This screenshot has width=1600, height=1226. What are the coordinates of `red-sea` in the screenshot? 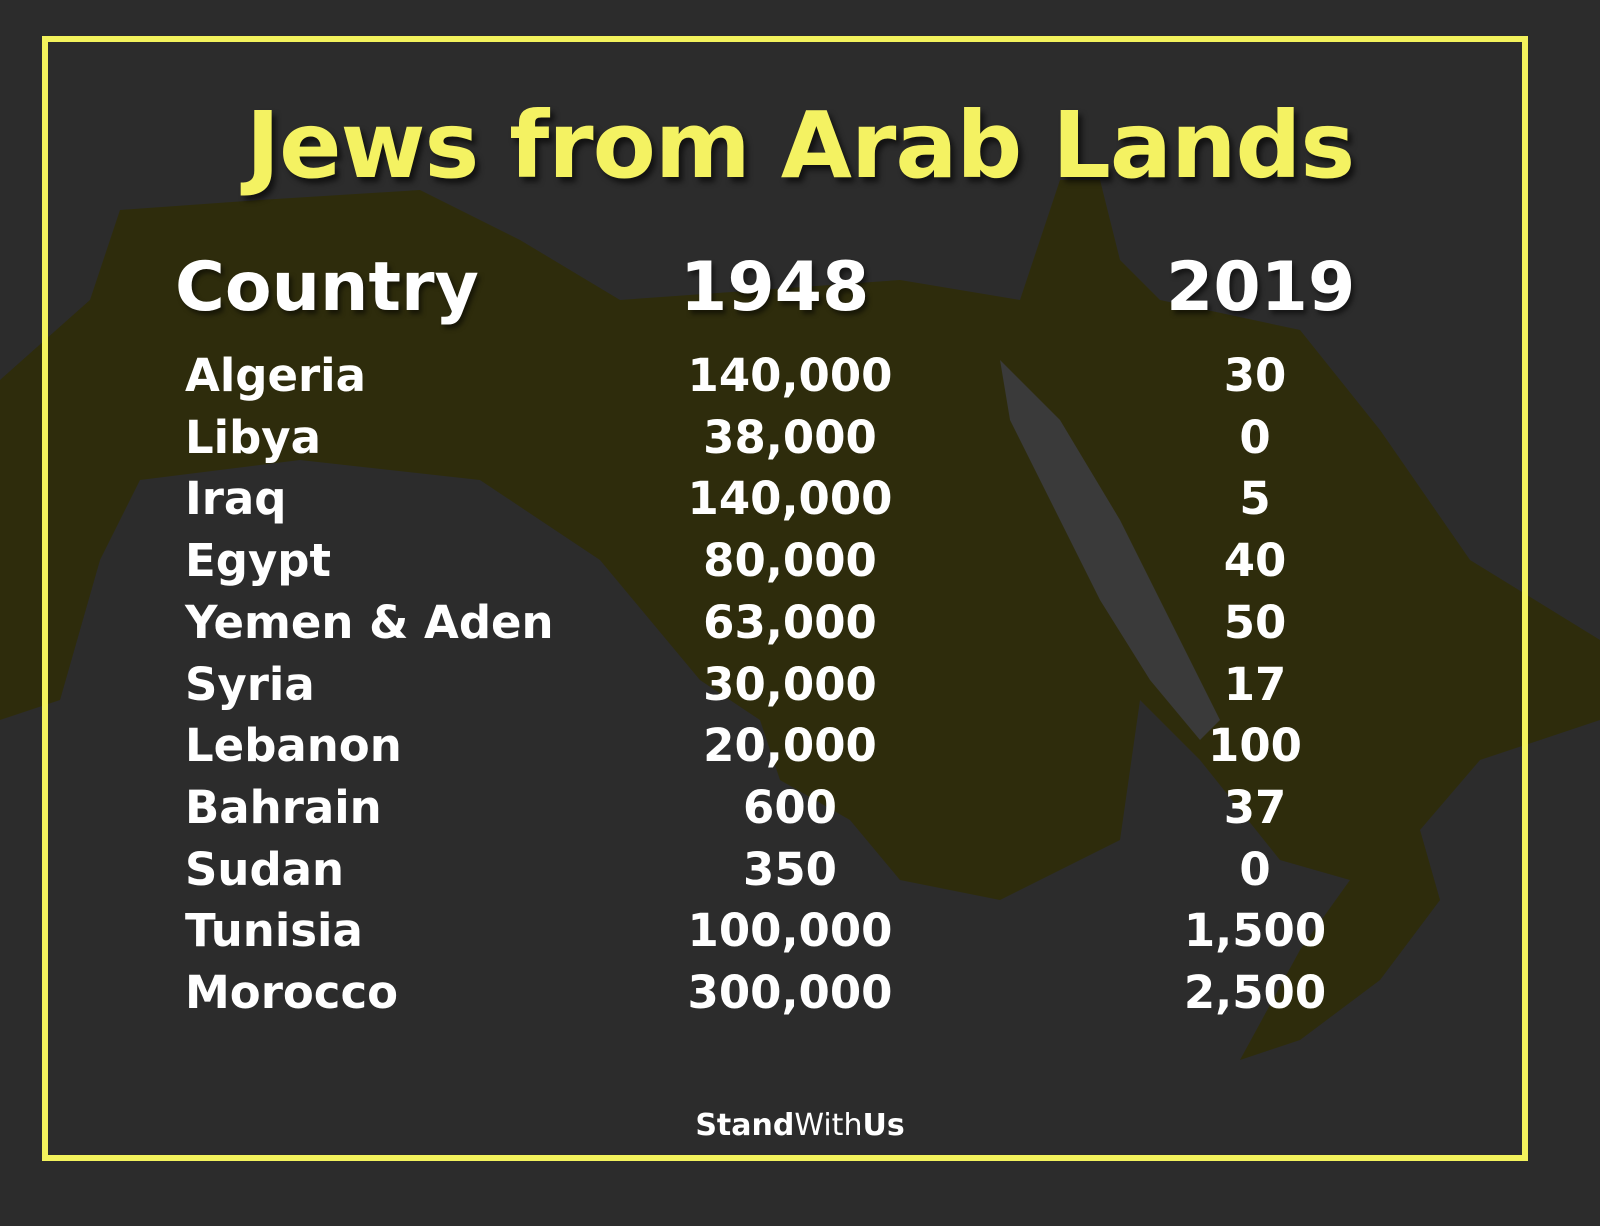 It's located at (1110, 550).